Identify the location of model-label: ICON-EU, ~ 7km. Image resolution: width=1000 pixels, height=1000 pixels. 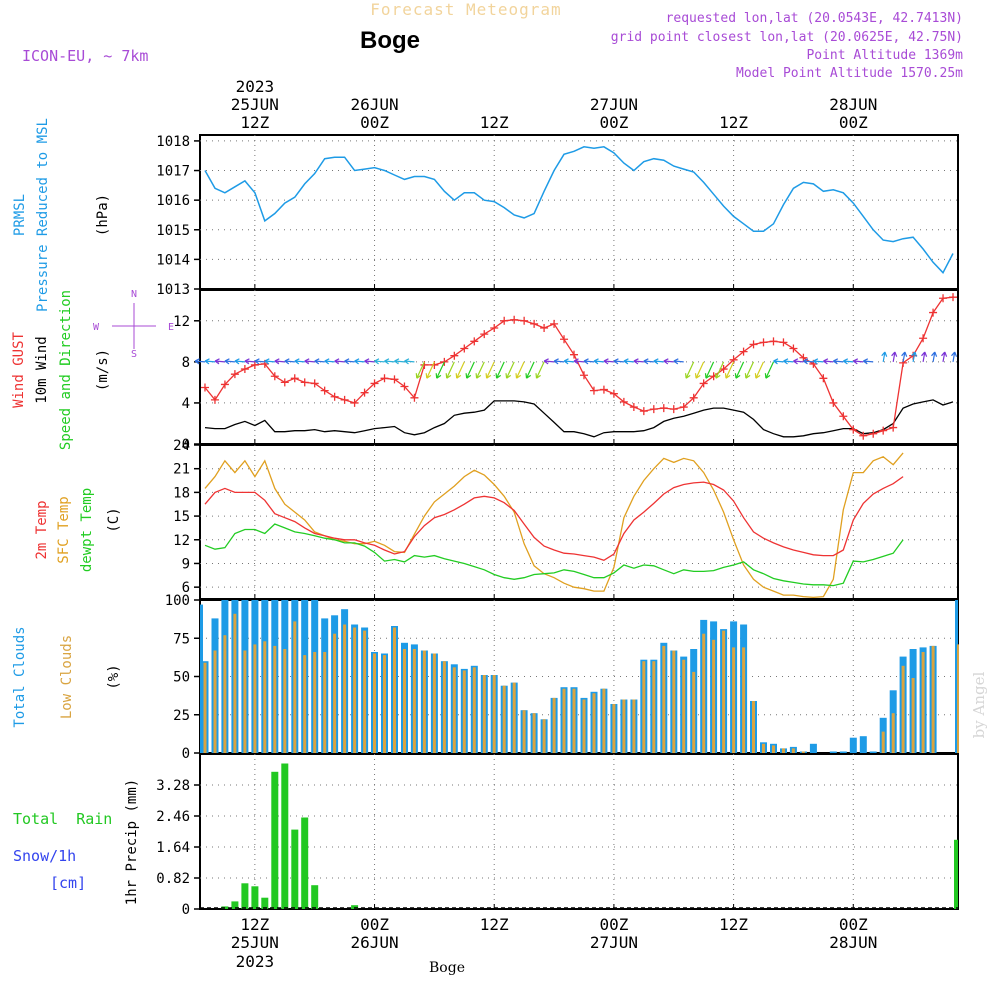
(85, 56).